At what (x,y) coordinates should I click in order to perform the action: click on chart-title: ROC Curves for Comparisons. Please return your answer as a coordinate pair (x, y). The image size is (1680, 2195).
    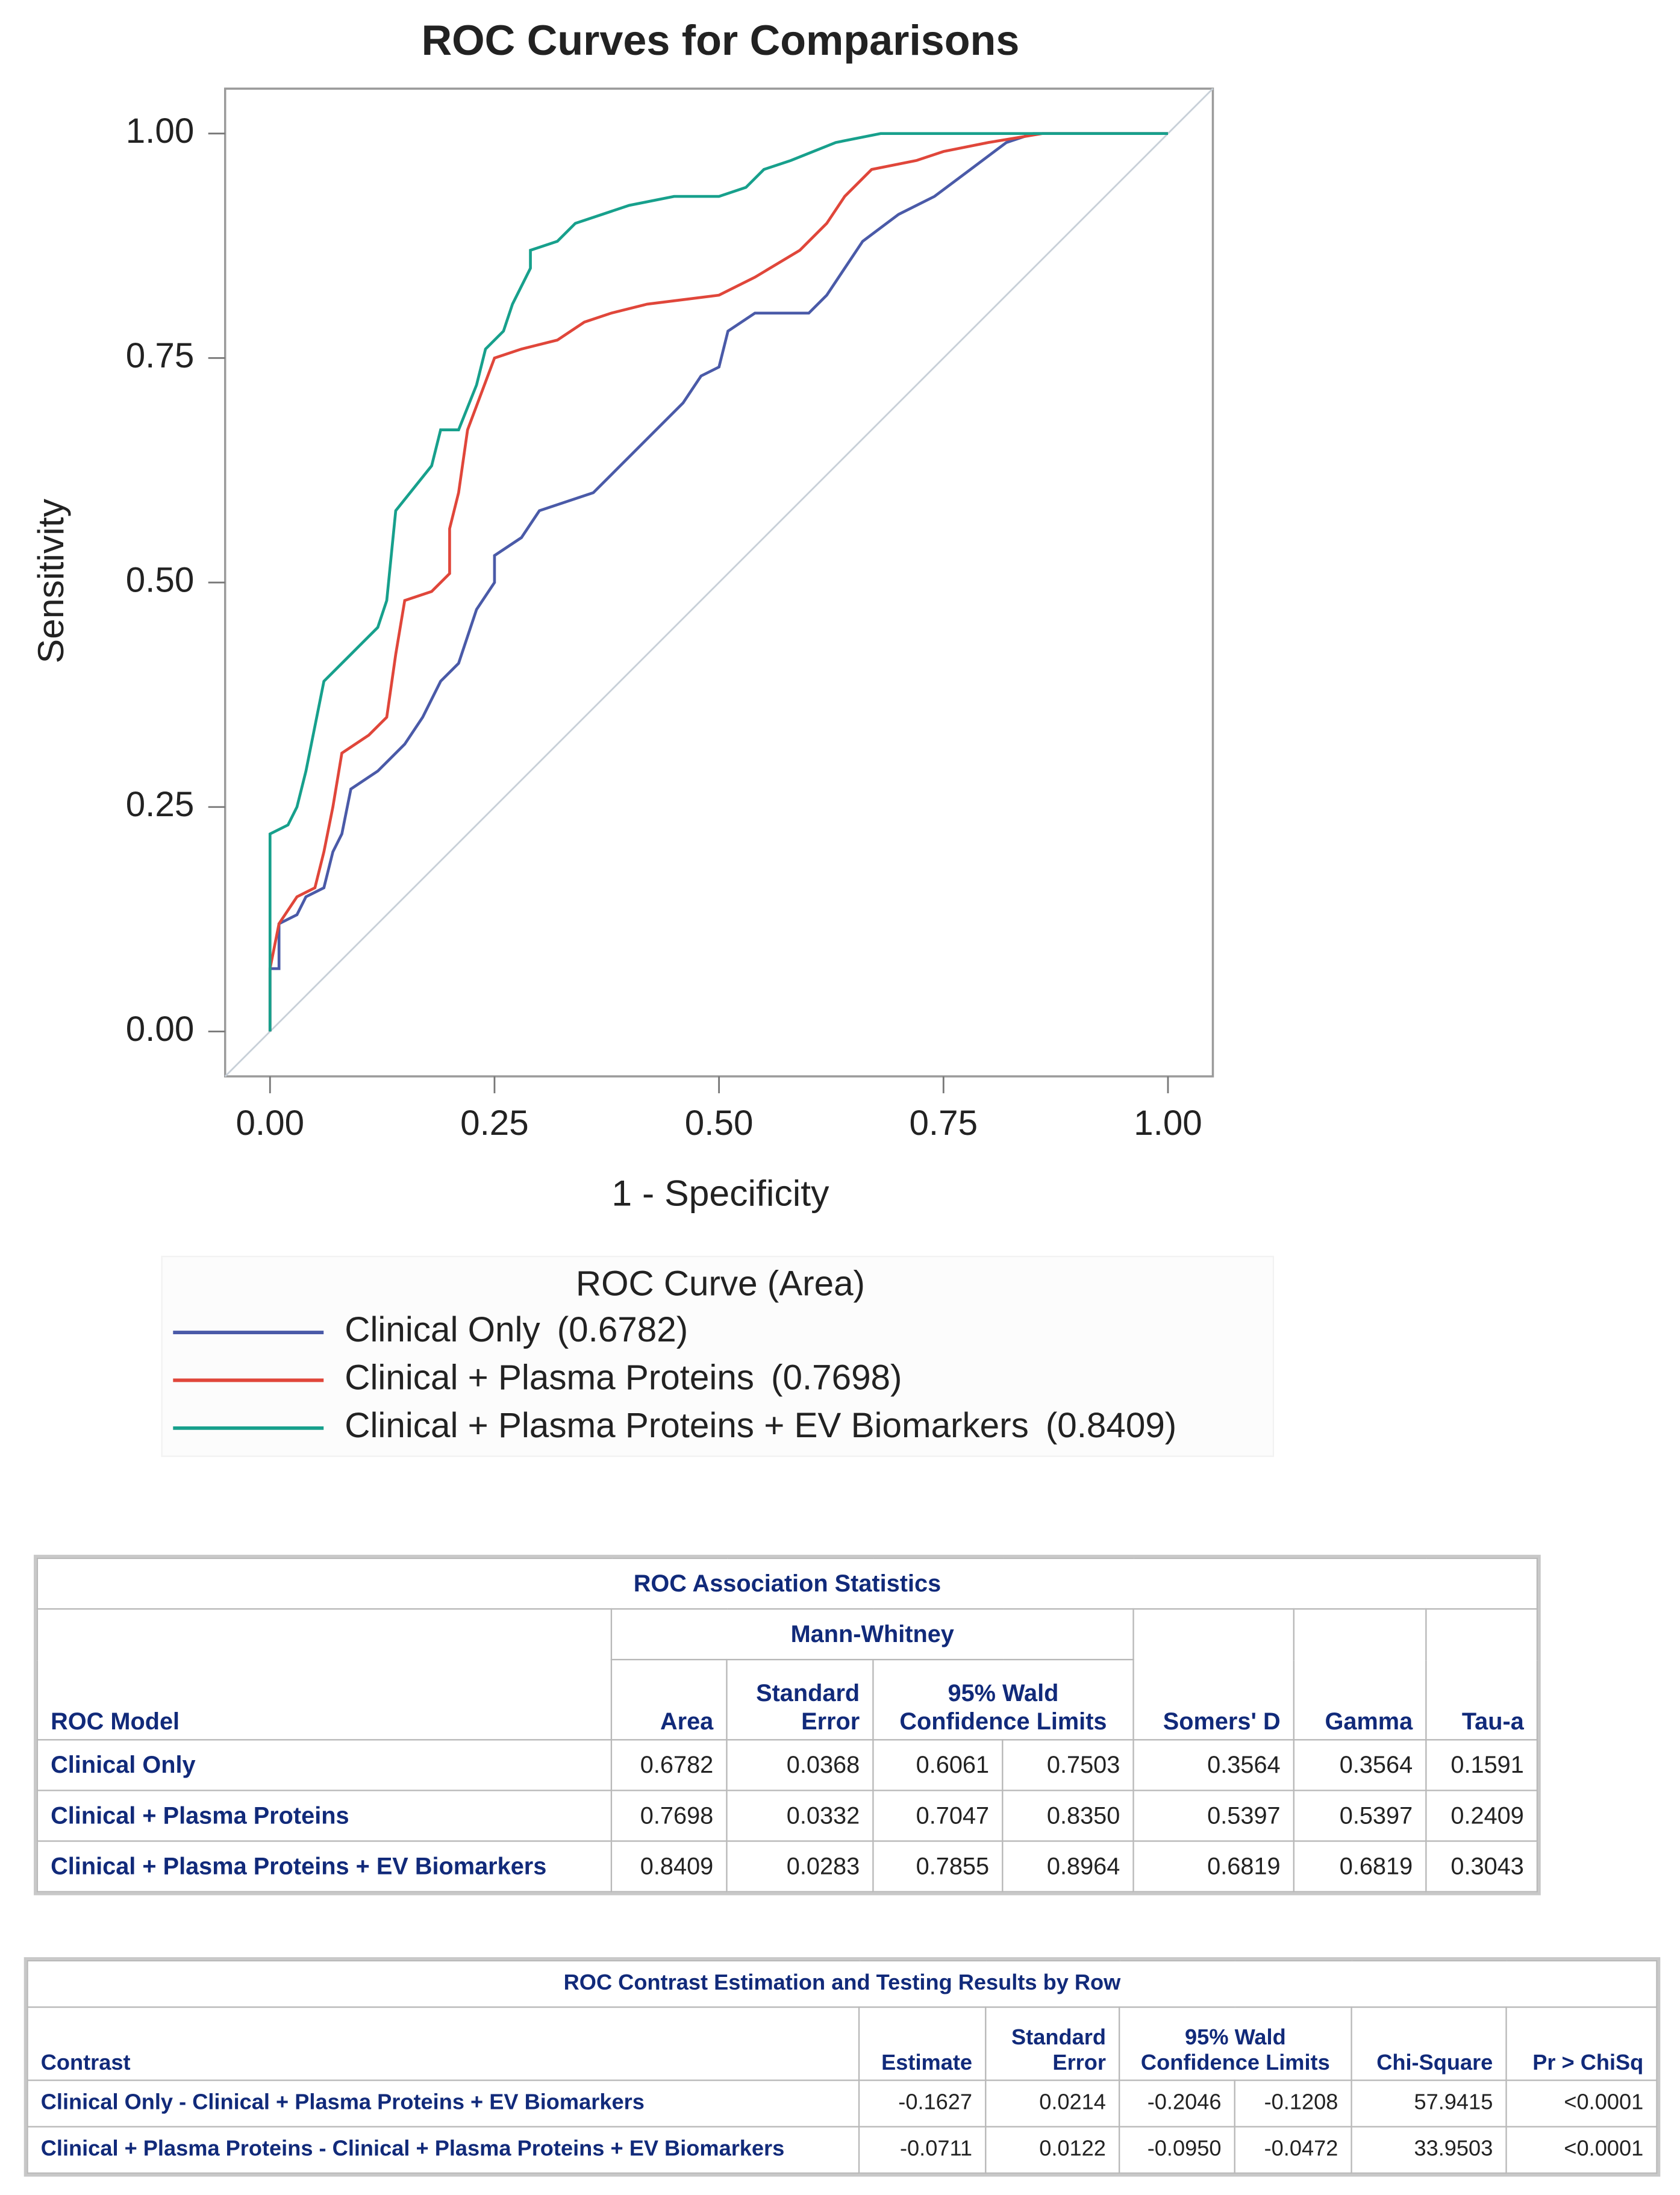
    Looking at the image, I should click on (721, 40).